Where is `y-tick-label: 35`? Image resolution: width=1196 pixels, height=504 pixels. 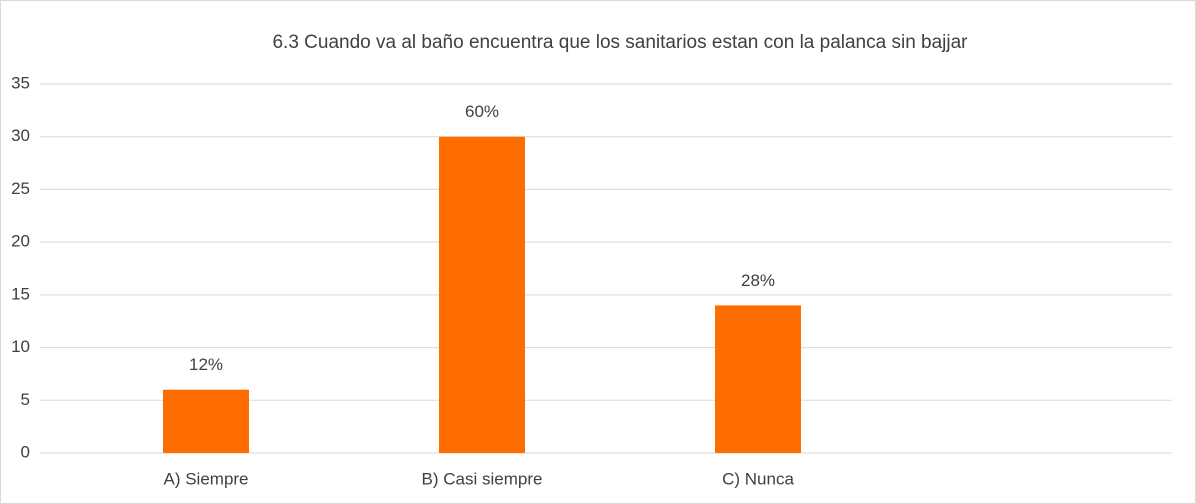
y-tick-label: 35 is located at coordinates (20, 82).